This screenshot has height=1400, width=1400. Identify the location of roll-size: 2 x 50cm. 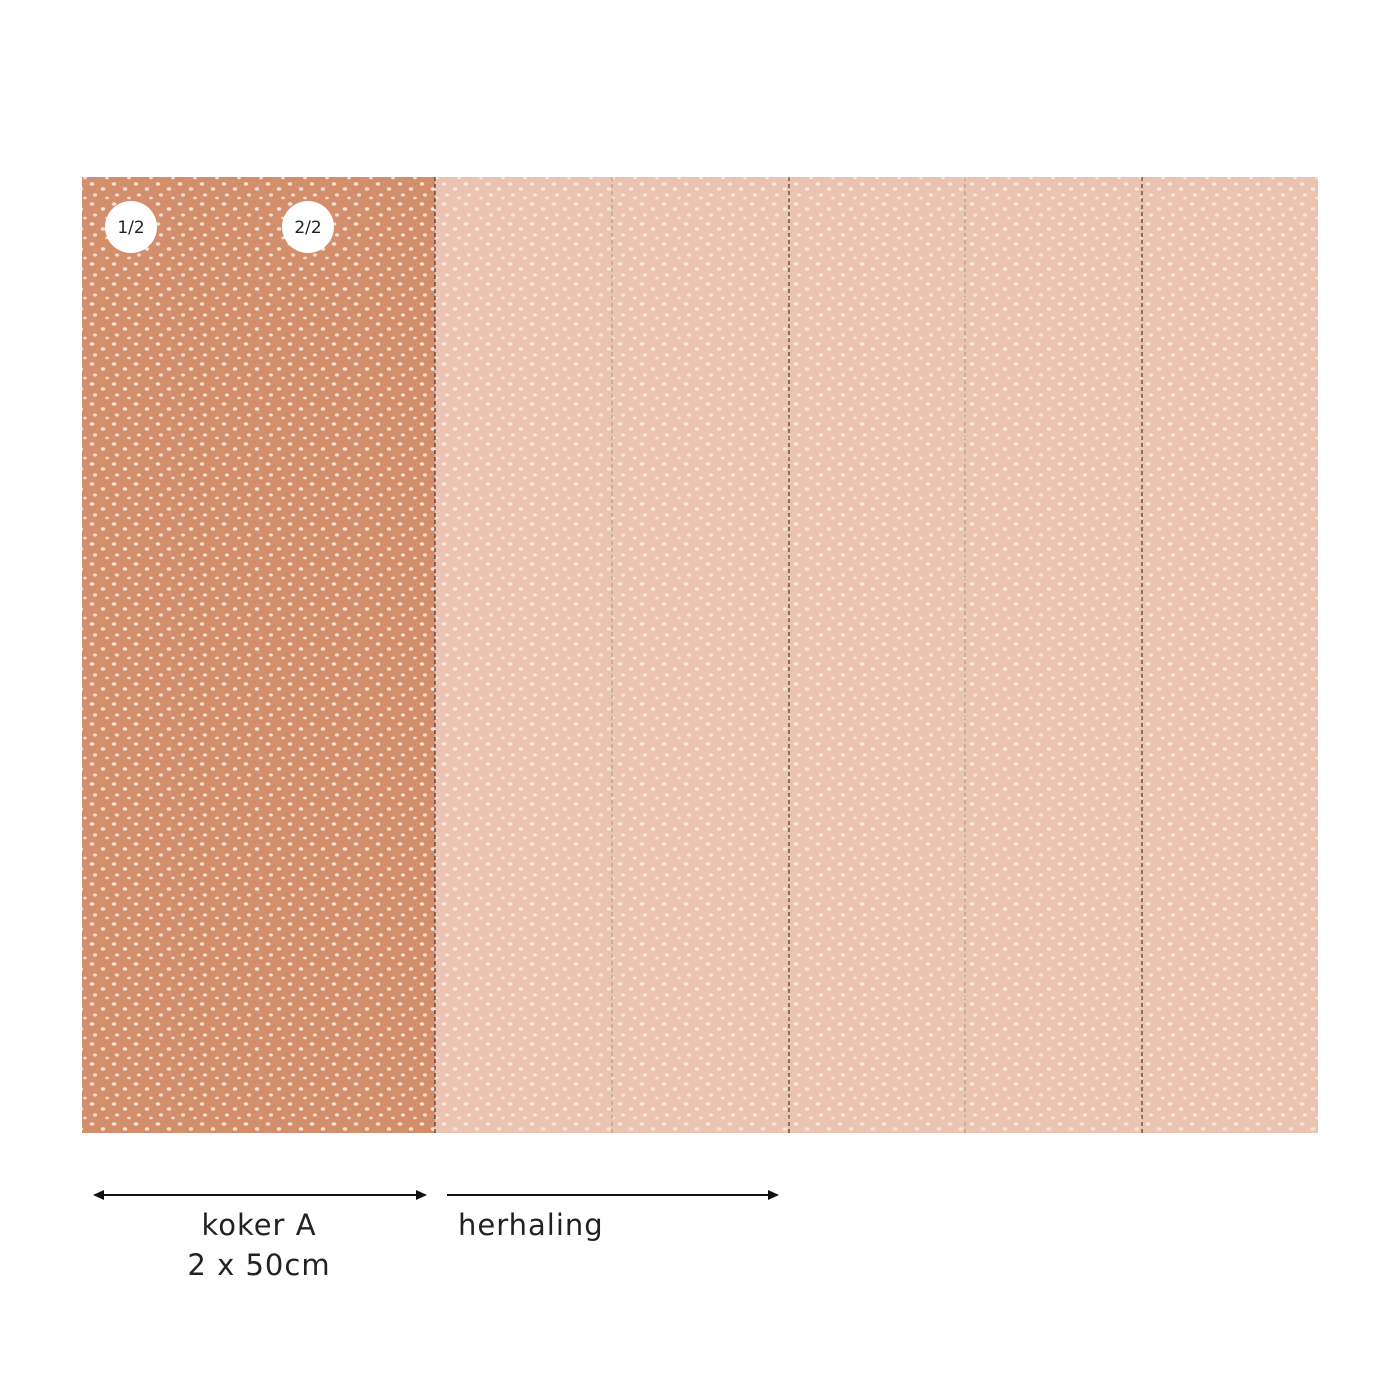
(258, 1265).